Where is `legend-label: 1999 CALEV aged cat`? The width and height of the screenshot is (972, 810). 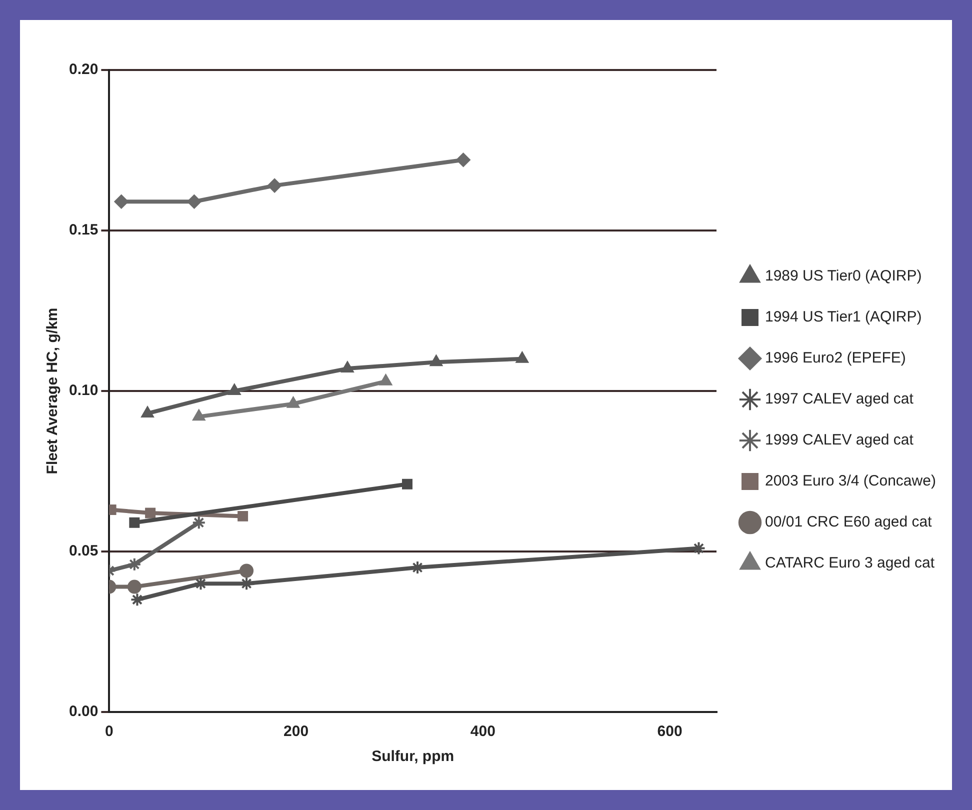 legend-label: 1999 CALEV aged cat is located at coordinates (839, 440).